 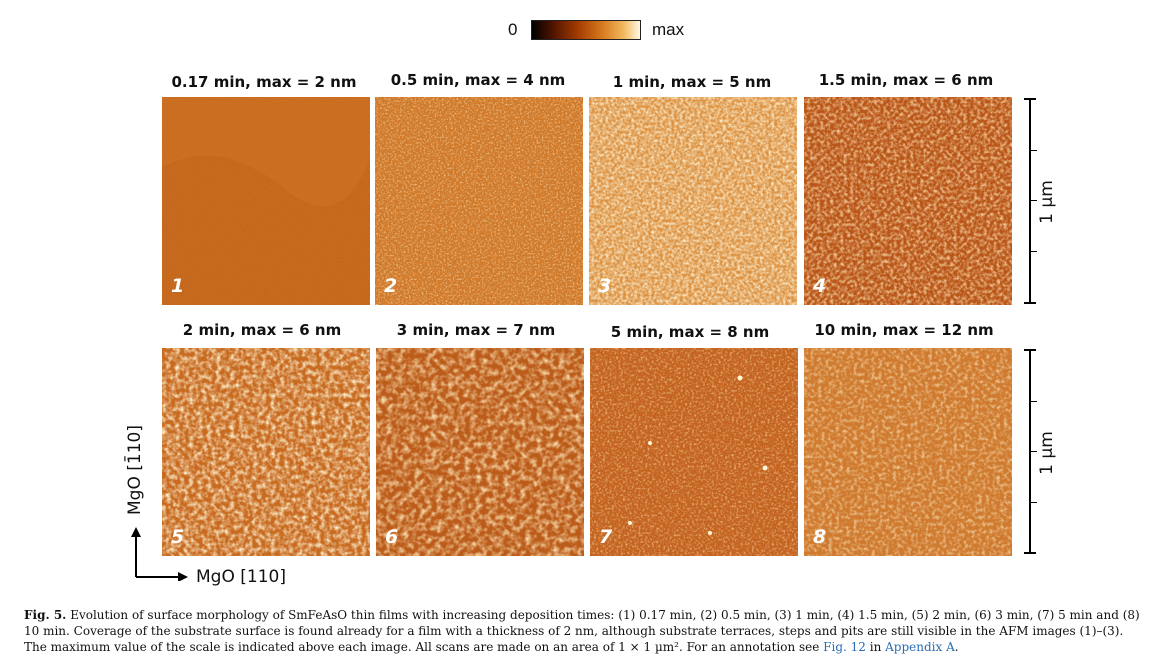 What do you see at coordinates (606, 537) in the screenshot?
I see `panel-number-7: 7` at bounding box center [606, 537].